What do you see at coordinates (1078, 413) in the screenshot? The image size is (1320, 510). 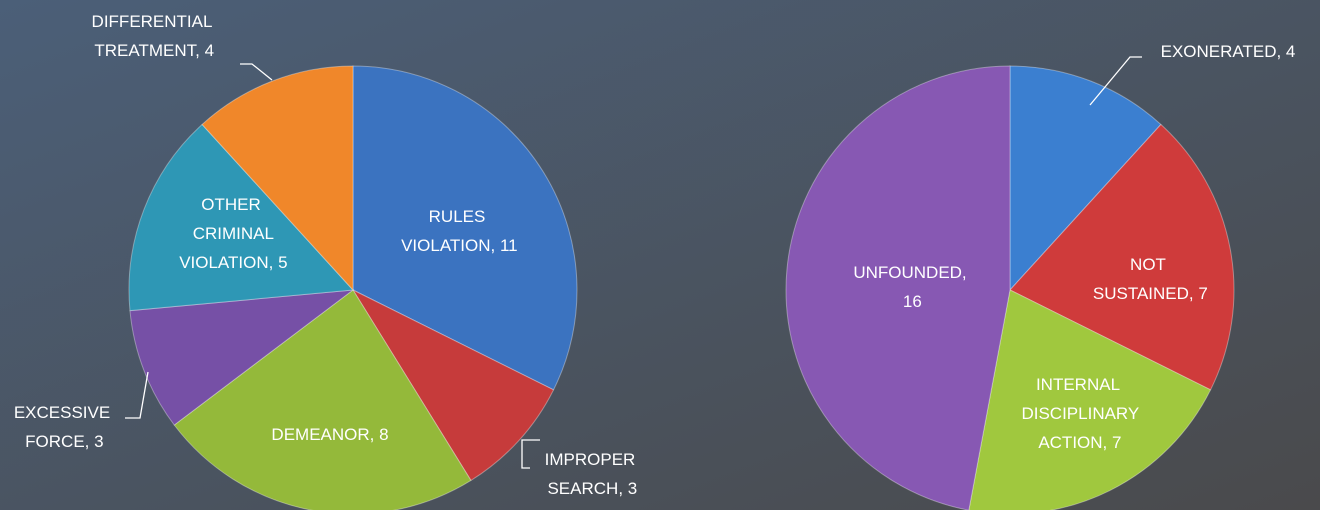 I see `data-label: INTERNAL DISCIPLINARY ACTION, 7` at bounding box center [1078, 413].